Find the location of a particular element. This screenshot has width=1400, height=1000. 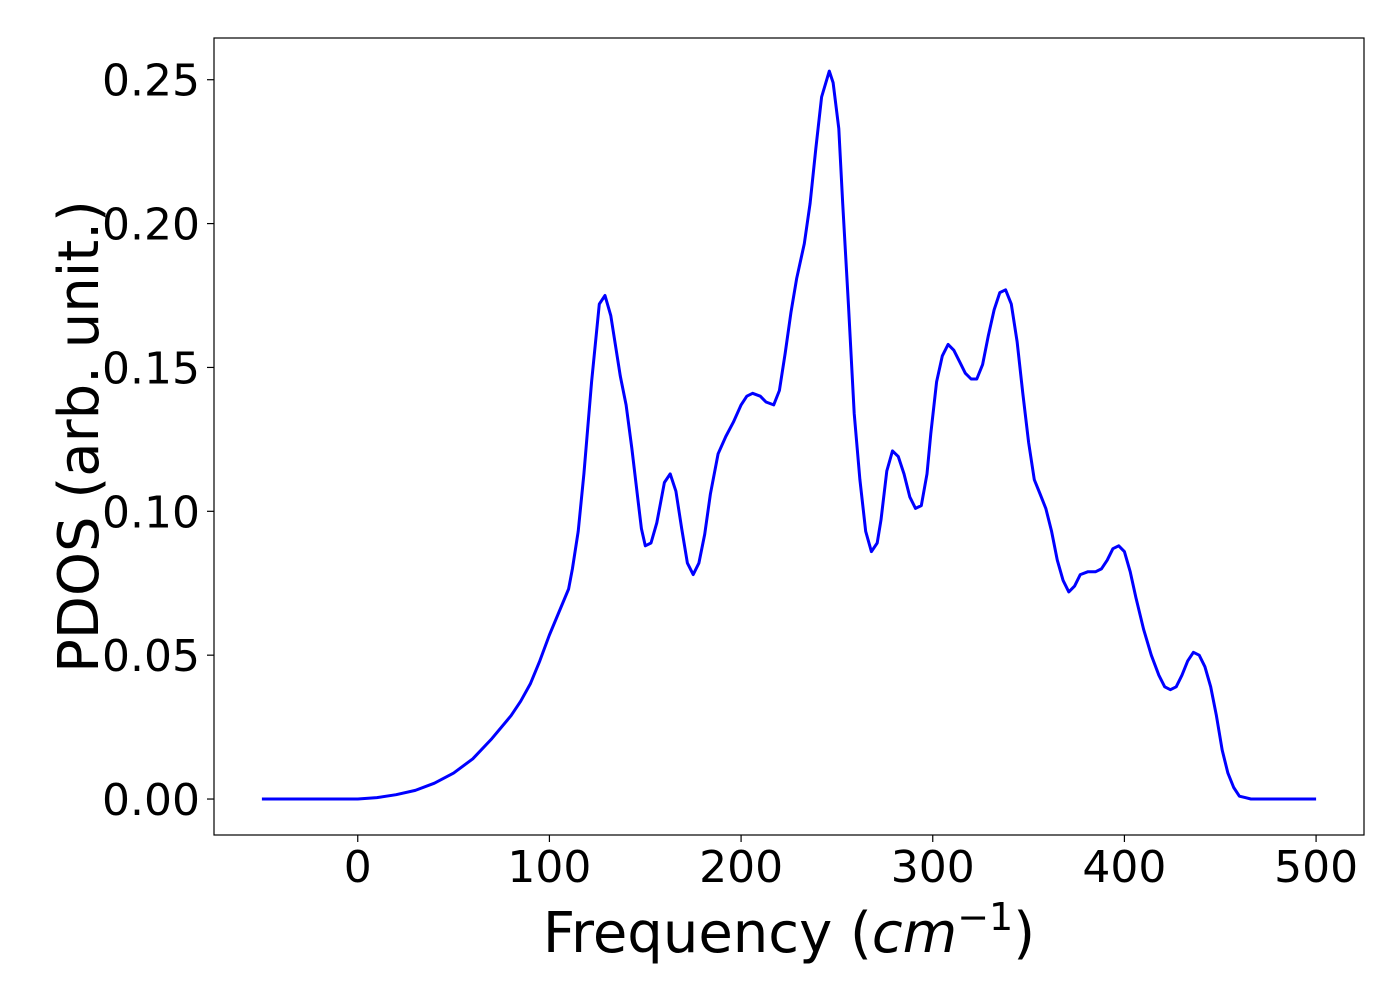

x-axis-label: Frequency (cm−1) is located at coordinates (789, 930).